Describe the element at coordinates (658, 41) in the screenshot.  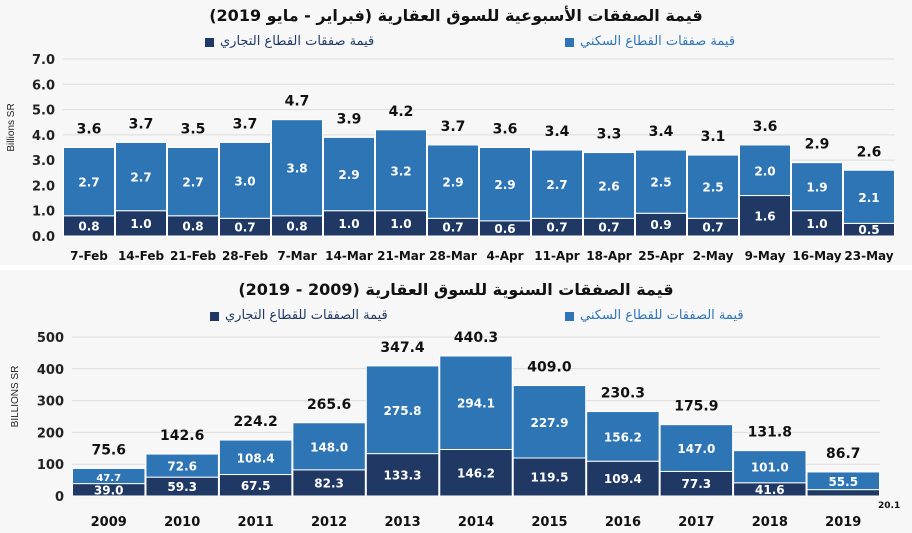
I see `legend-label: قيمة صفقات القطاع السكني` at that location.